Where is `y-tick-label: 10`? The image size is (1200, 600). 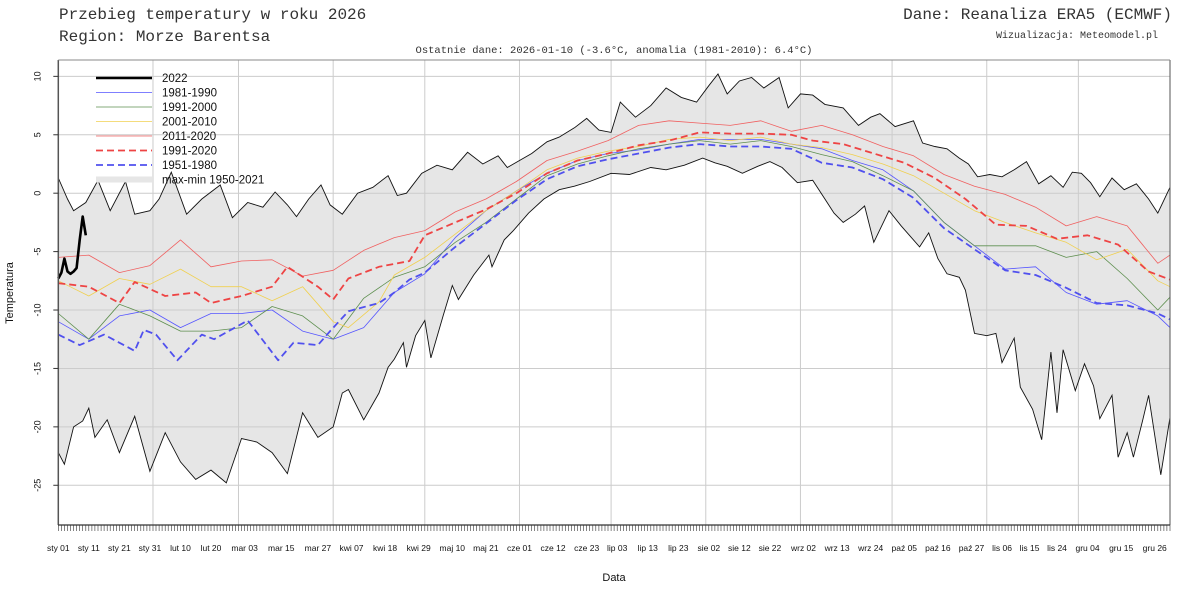 y-tick-label: 10 is located at coordinates (37, 76).